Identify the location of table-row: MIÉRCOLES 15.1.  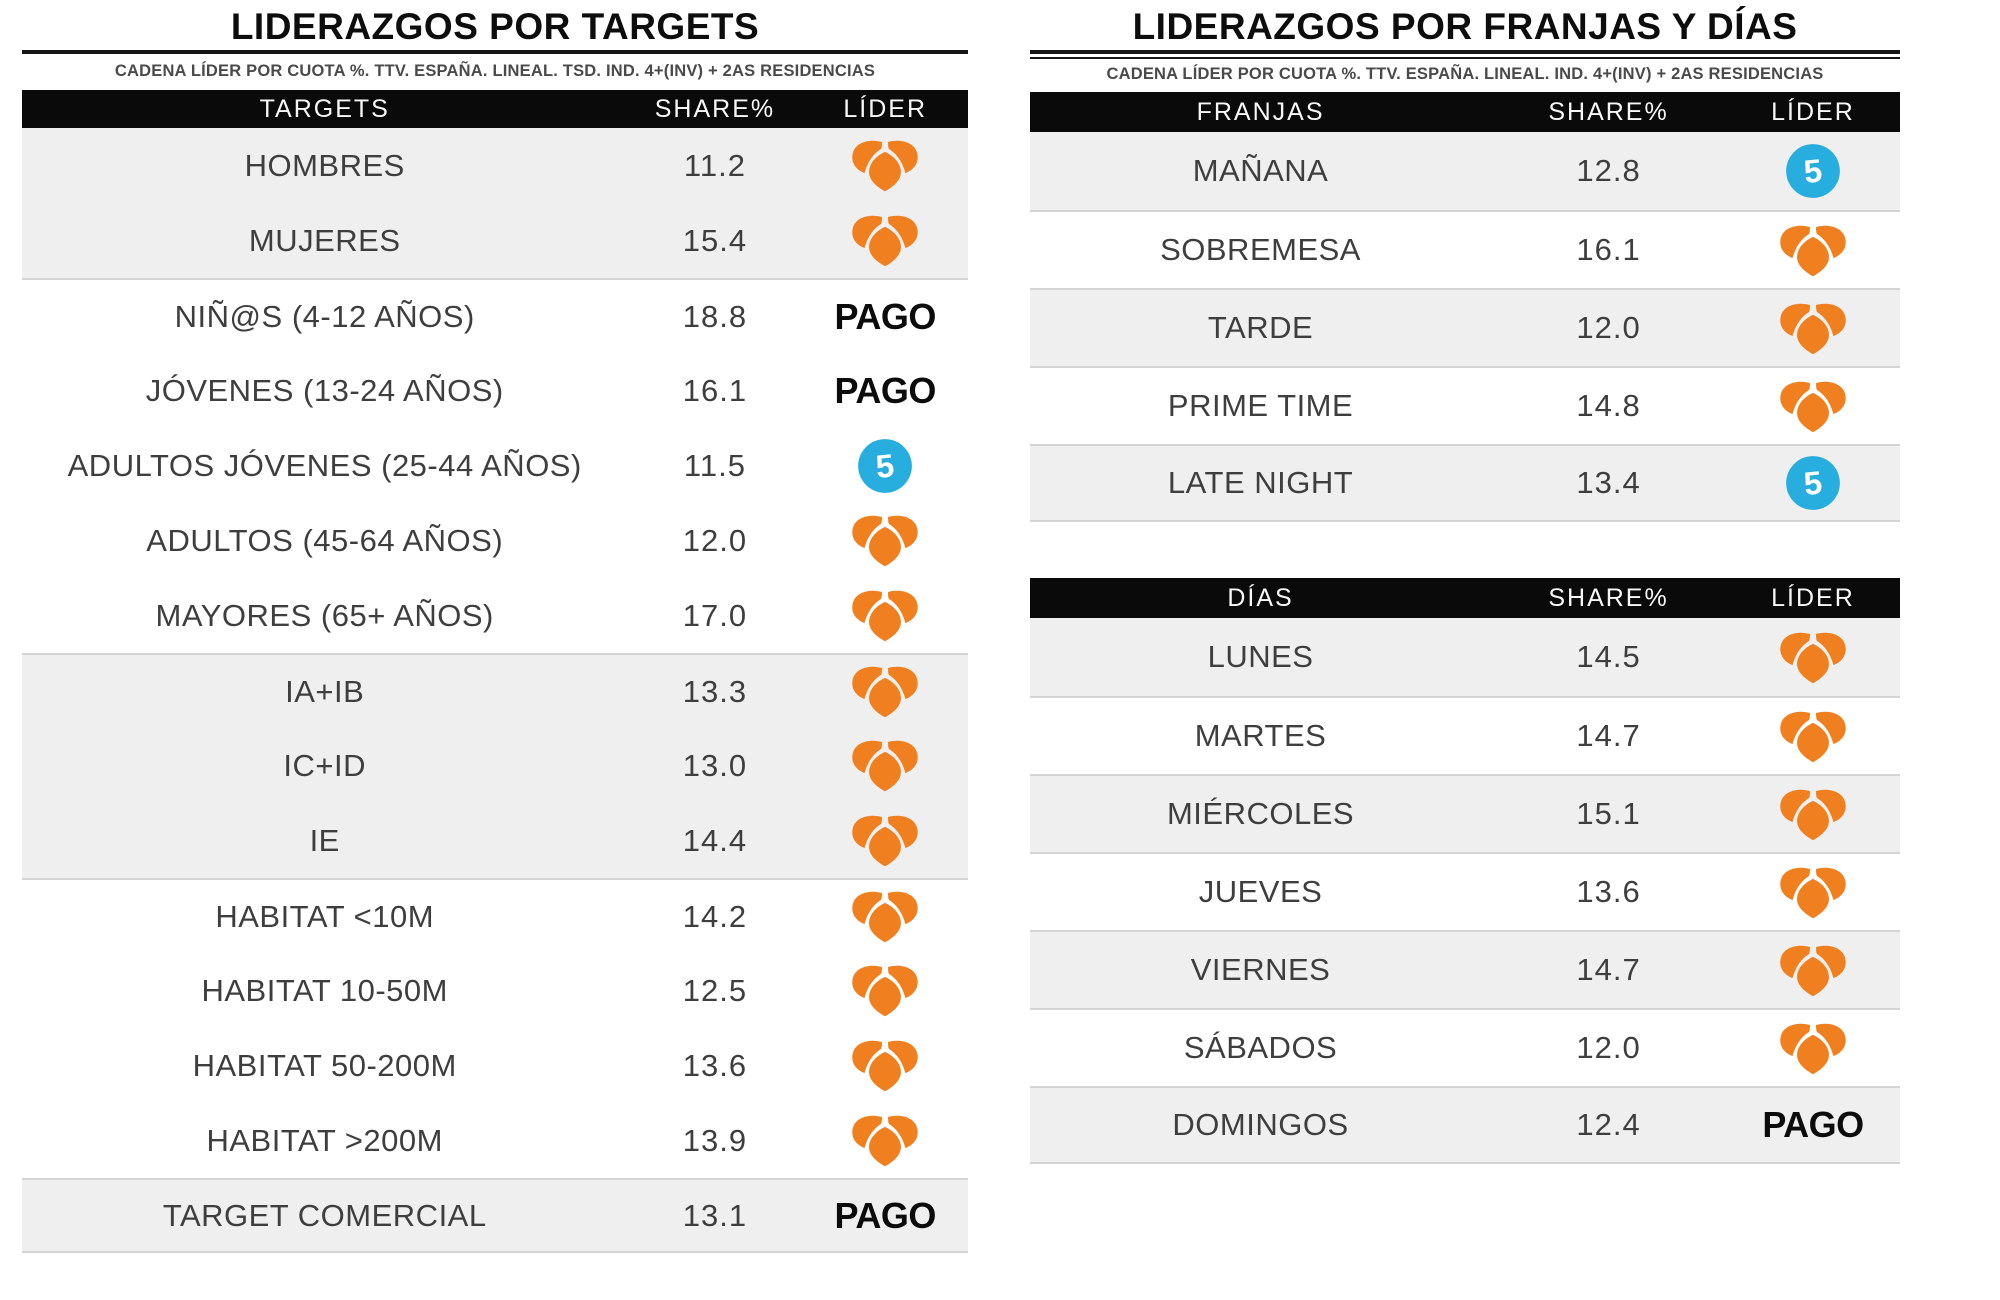
(1465, 813).